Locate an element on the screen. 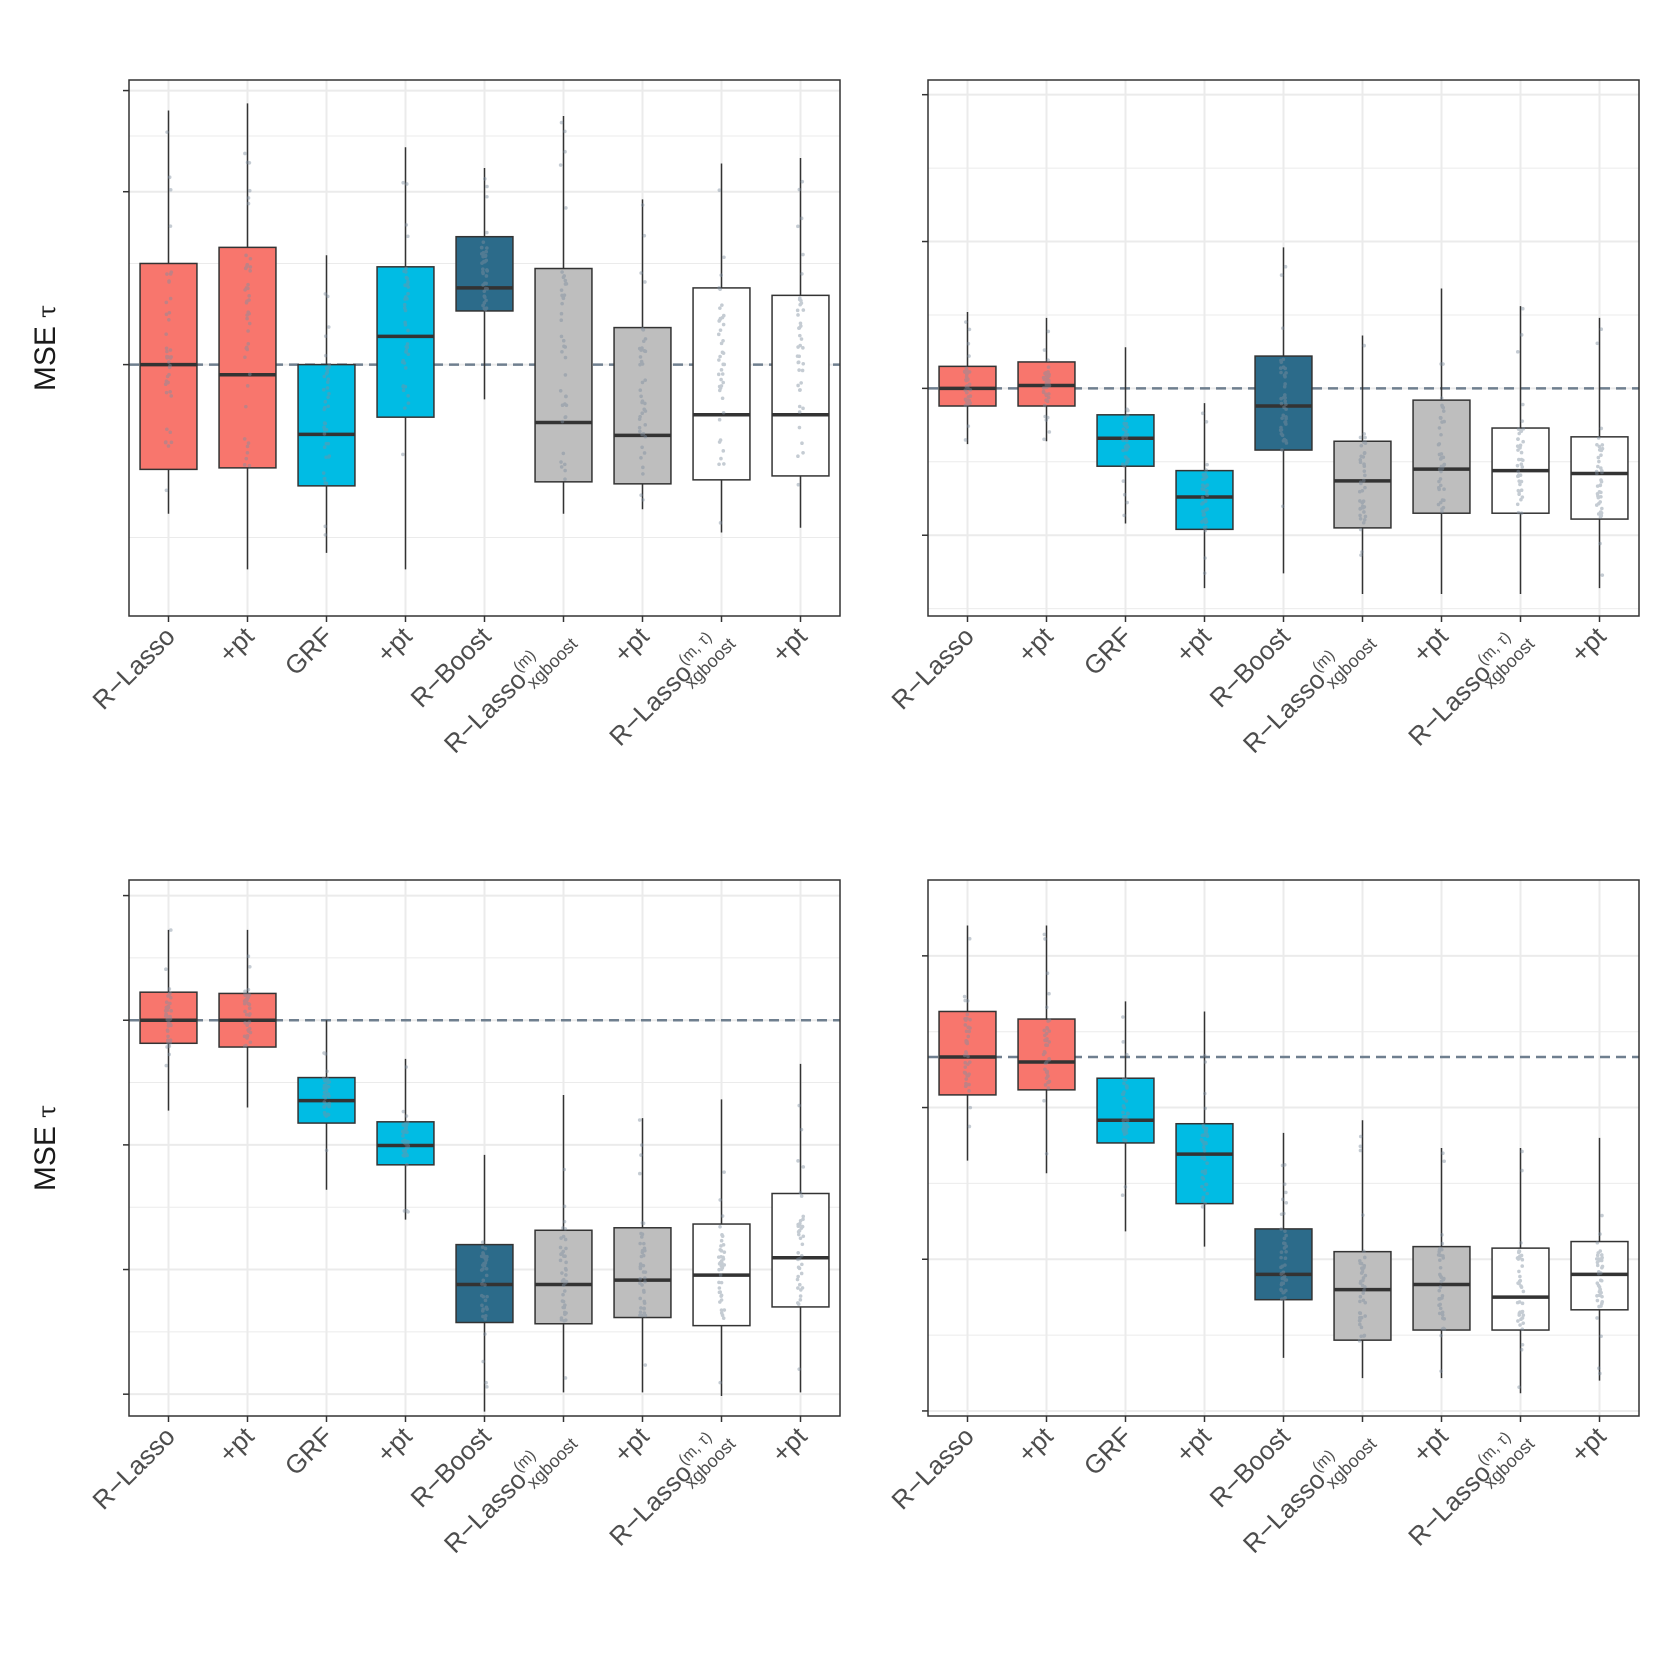  x-tick-label: GRF is located at coordinates (1108, 1451).